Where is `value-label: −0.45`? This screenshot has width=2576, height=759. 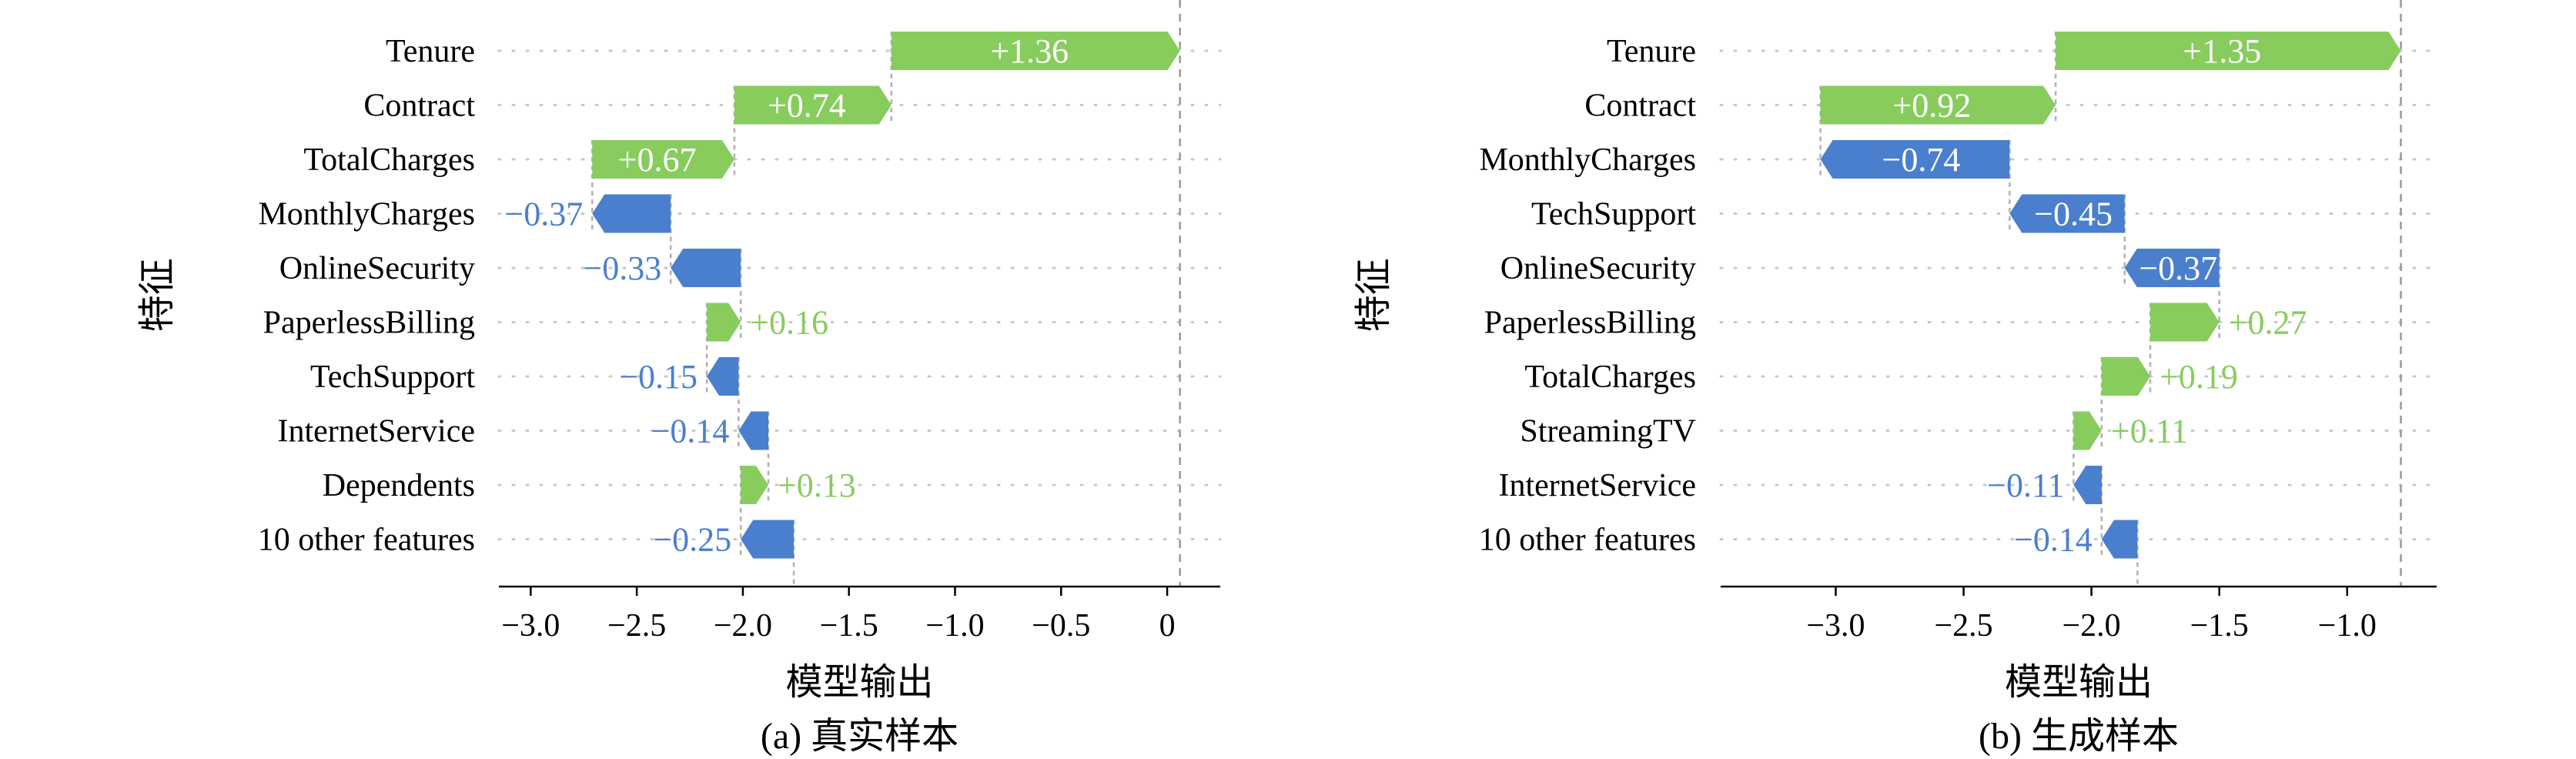 value-label: −0.45 is located at coordinates (2073, 215).